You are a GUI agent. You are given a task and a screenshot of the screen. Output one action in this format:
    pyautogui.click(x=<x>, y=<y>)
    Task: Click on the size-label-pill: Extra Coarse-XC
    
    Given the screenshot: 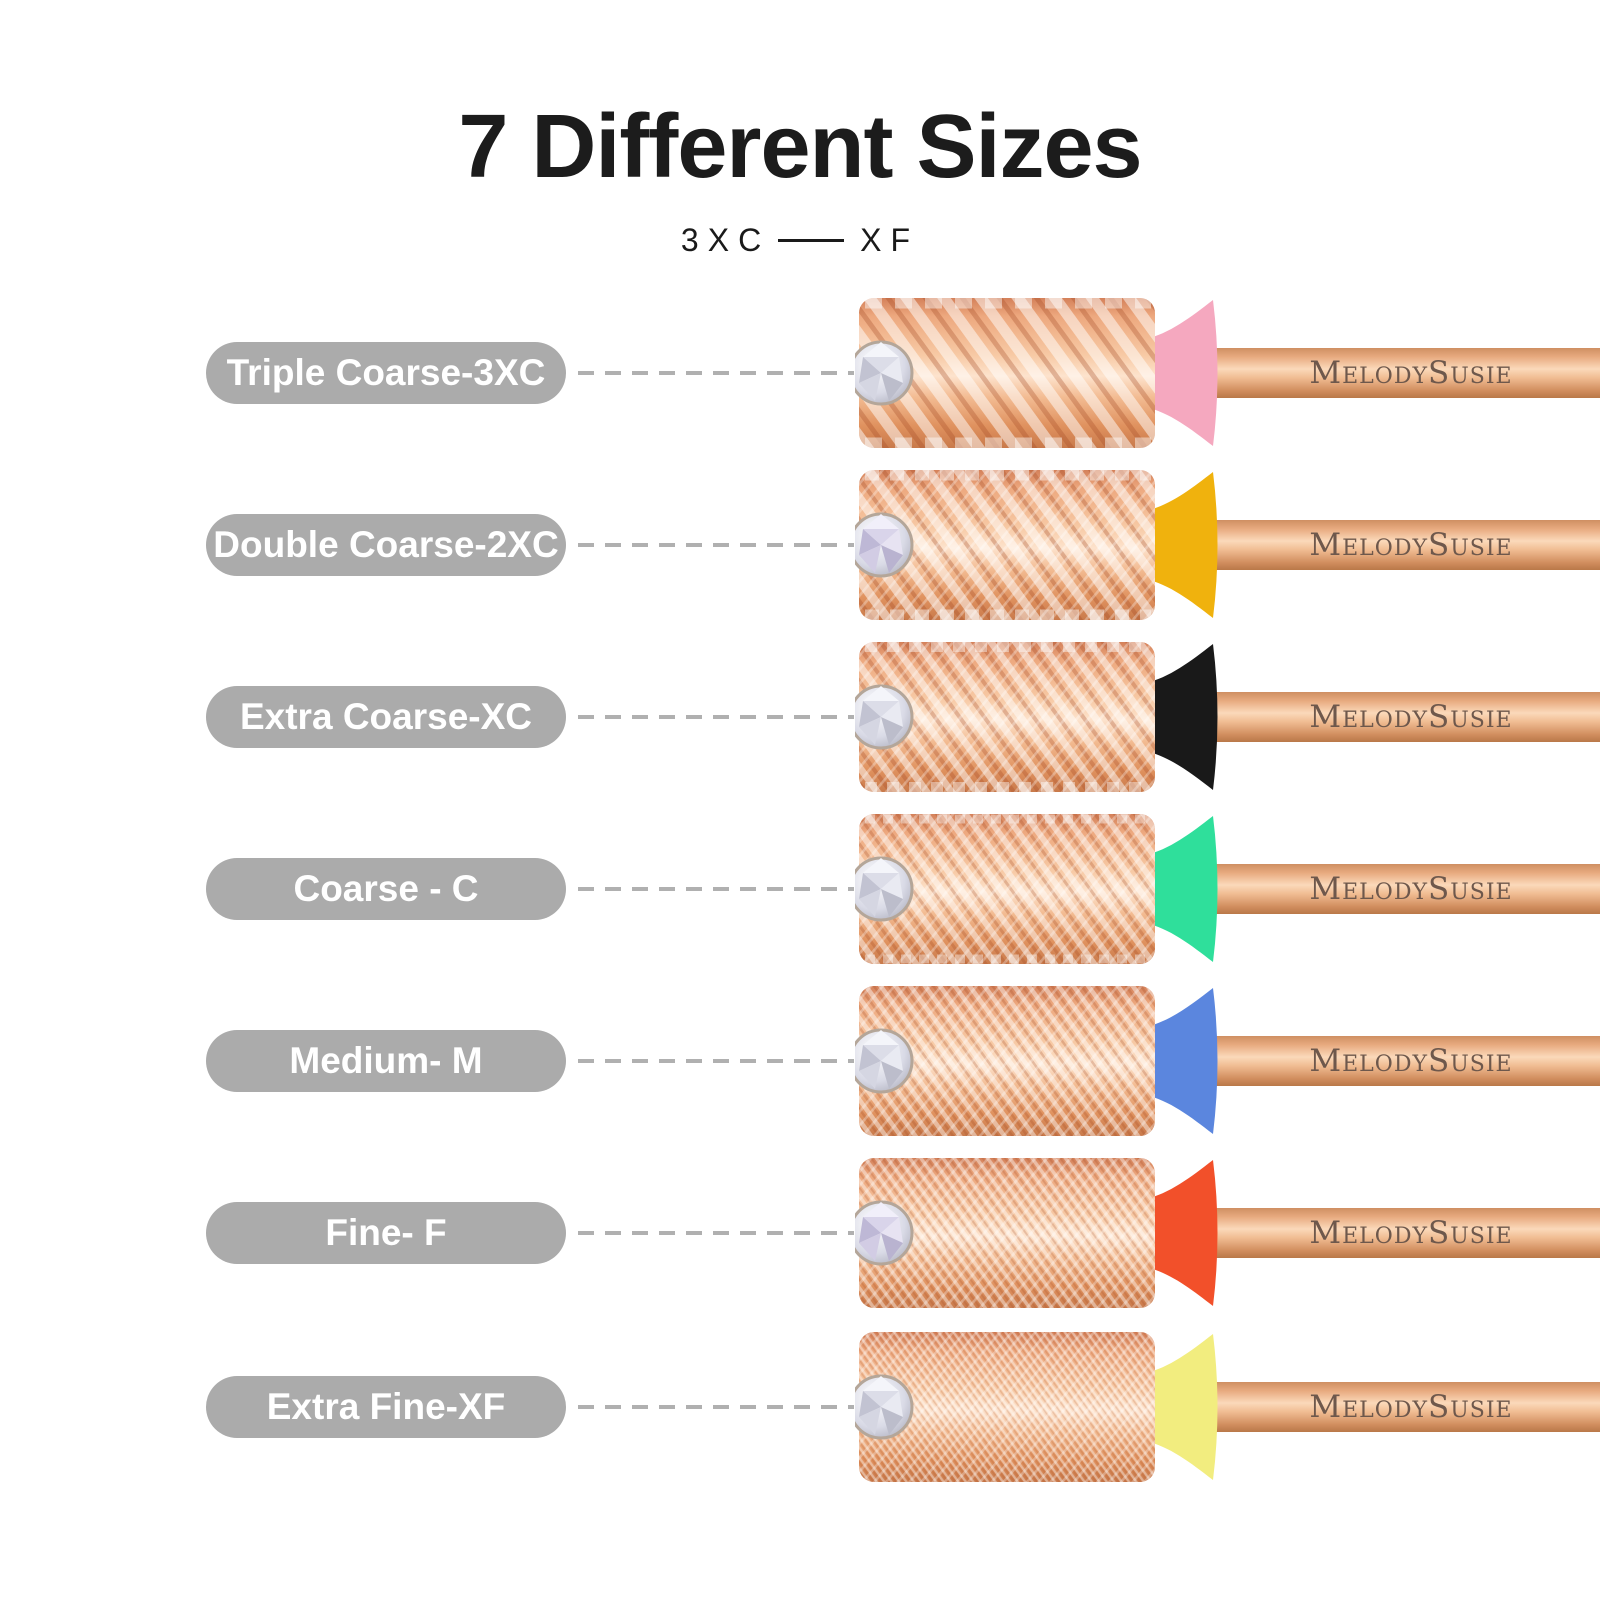 What is the action you would take?
    pyautogui.click(x=386, y=717)
    